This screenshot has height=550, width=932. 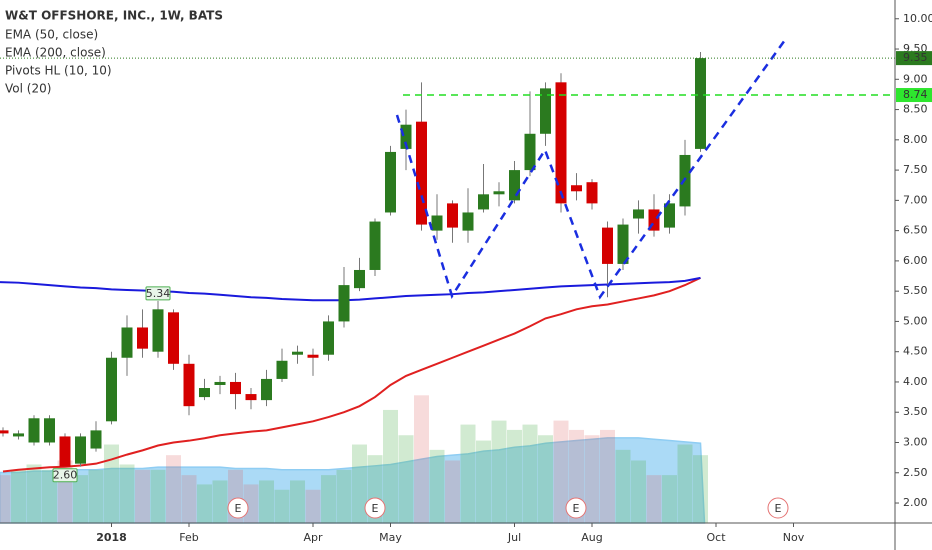 What do you see at coordinates (65, 475) in the screenshot?
I see `pivot-low-label: 2.60` at bounding box center [65, 475].